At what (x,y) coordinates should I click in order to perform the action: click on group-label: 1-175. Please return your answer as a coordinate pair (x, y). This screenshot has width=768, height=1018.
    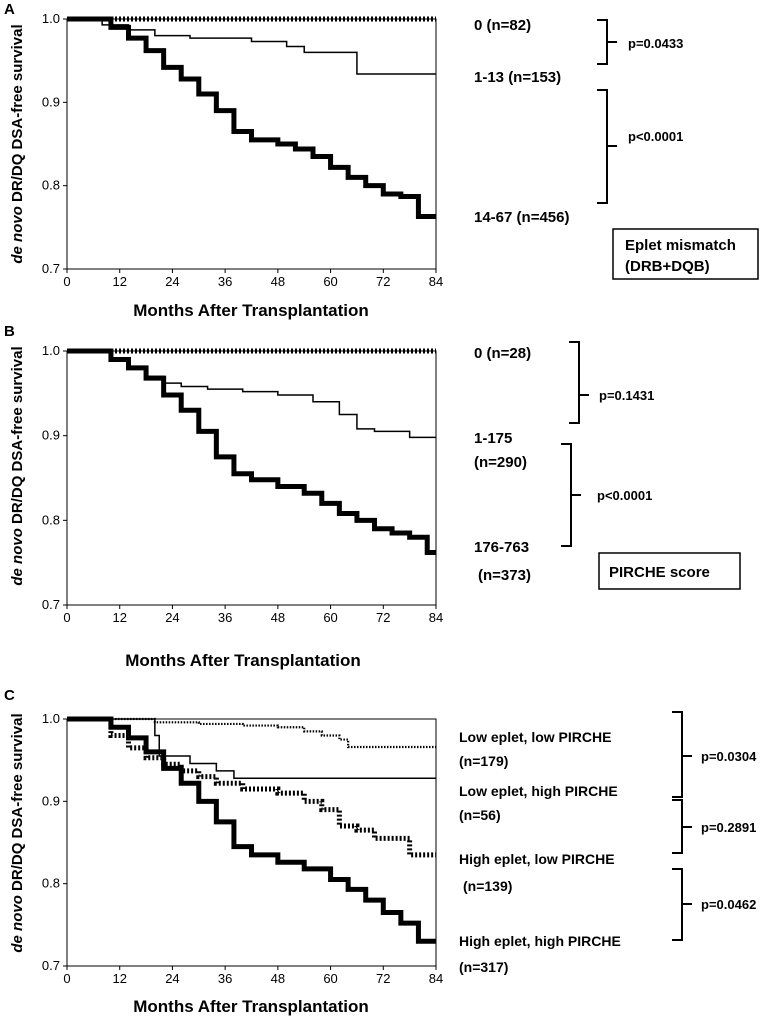
    Looking at the image, I should click on (493, 438).